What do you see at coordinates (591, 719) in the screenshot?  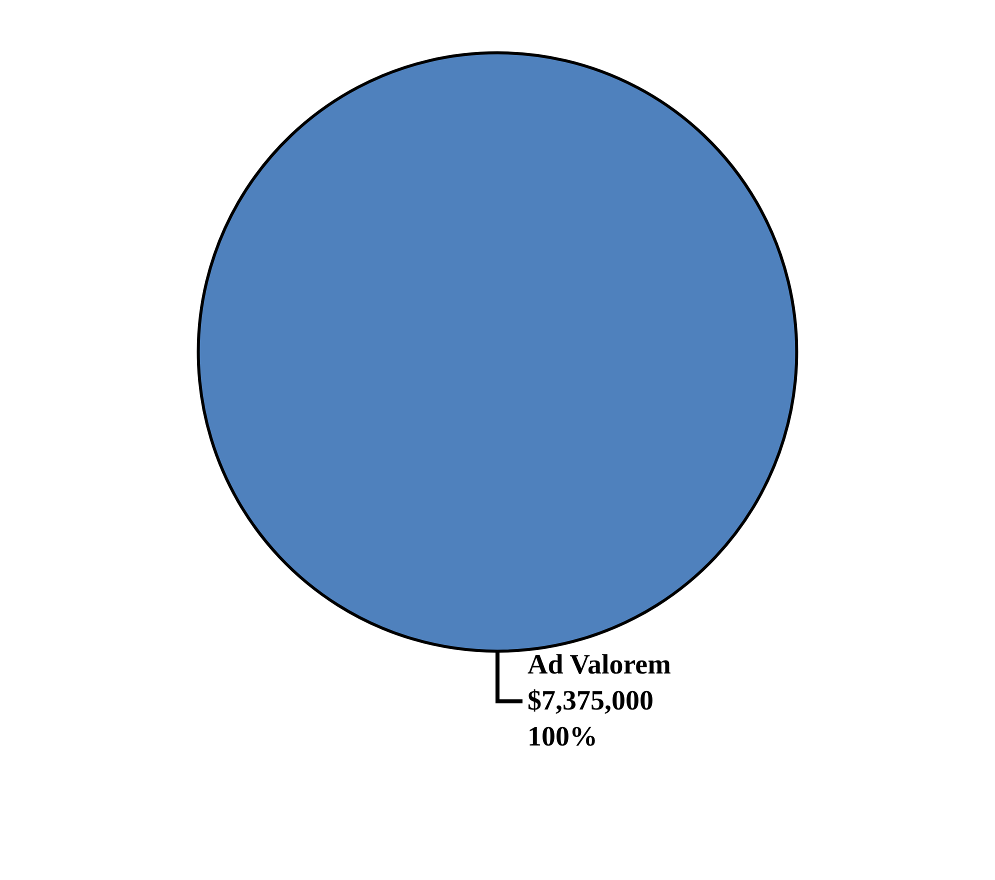 I see `data-label: $7,375,000 100%` at bounding box center [591, 719].